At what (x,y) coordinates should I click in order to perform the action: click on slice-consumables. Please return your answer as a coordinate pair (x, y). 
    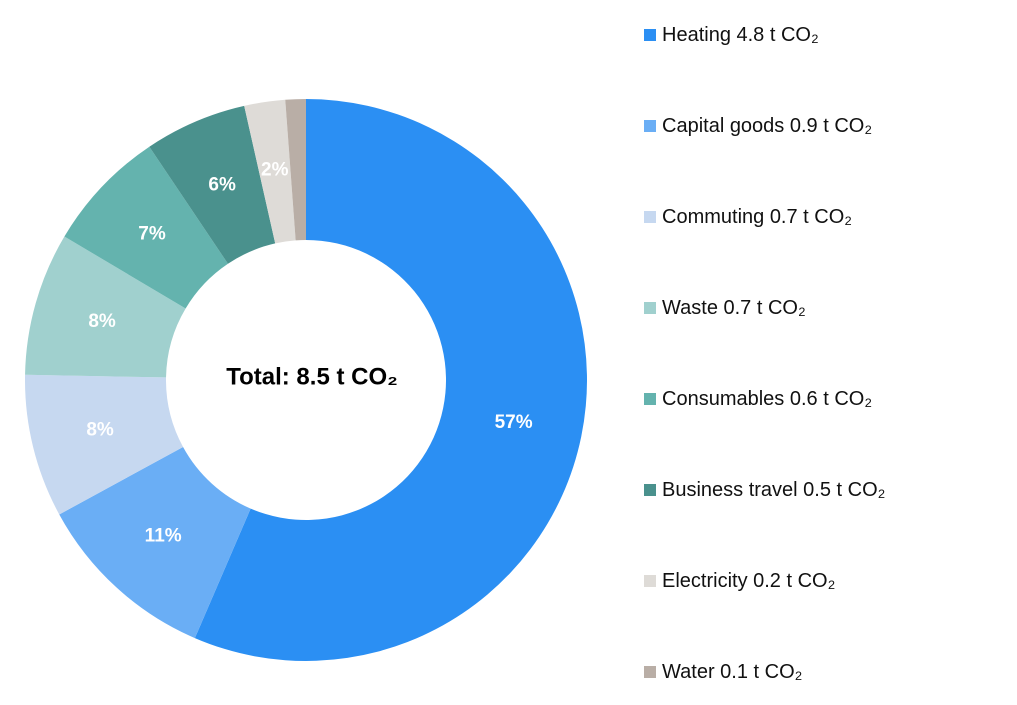
    Looking at the image, I should click on (146, 227).